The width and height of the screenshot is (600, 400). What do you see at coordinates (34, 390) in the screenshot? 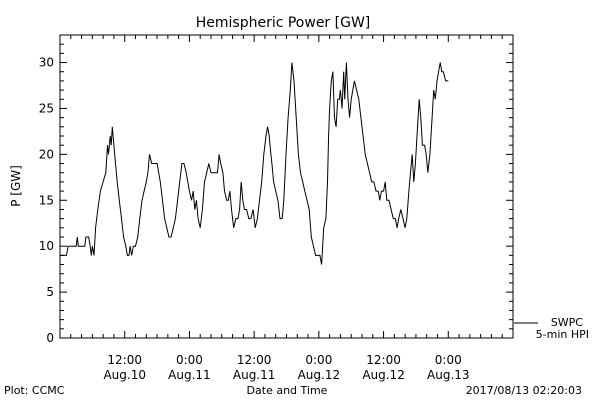
I see `plot-credit: Plot: CCMC` at bounding box center [34, 390].